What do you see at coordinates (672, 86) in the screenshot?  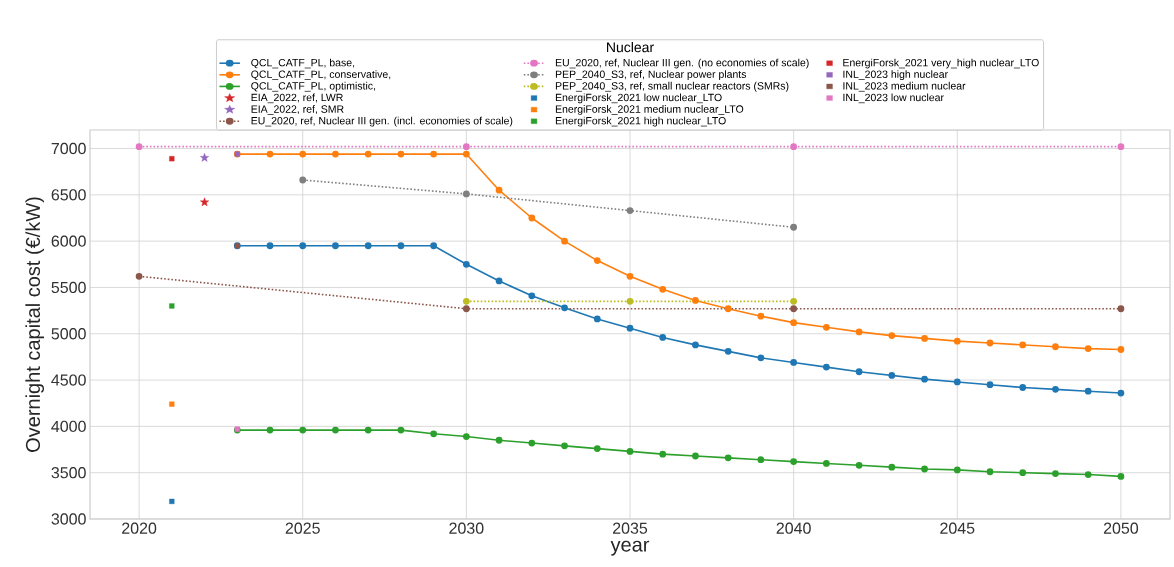 I see `legend-label: PEP_2040_S3, ref, small nuclear reactors (SMRs)` at bounding box center [672, 86].